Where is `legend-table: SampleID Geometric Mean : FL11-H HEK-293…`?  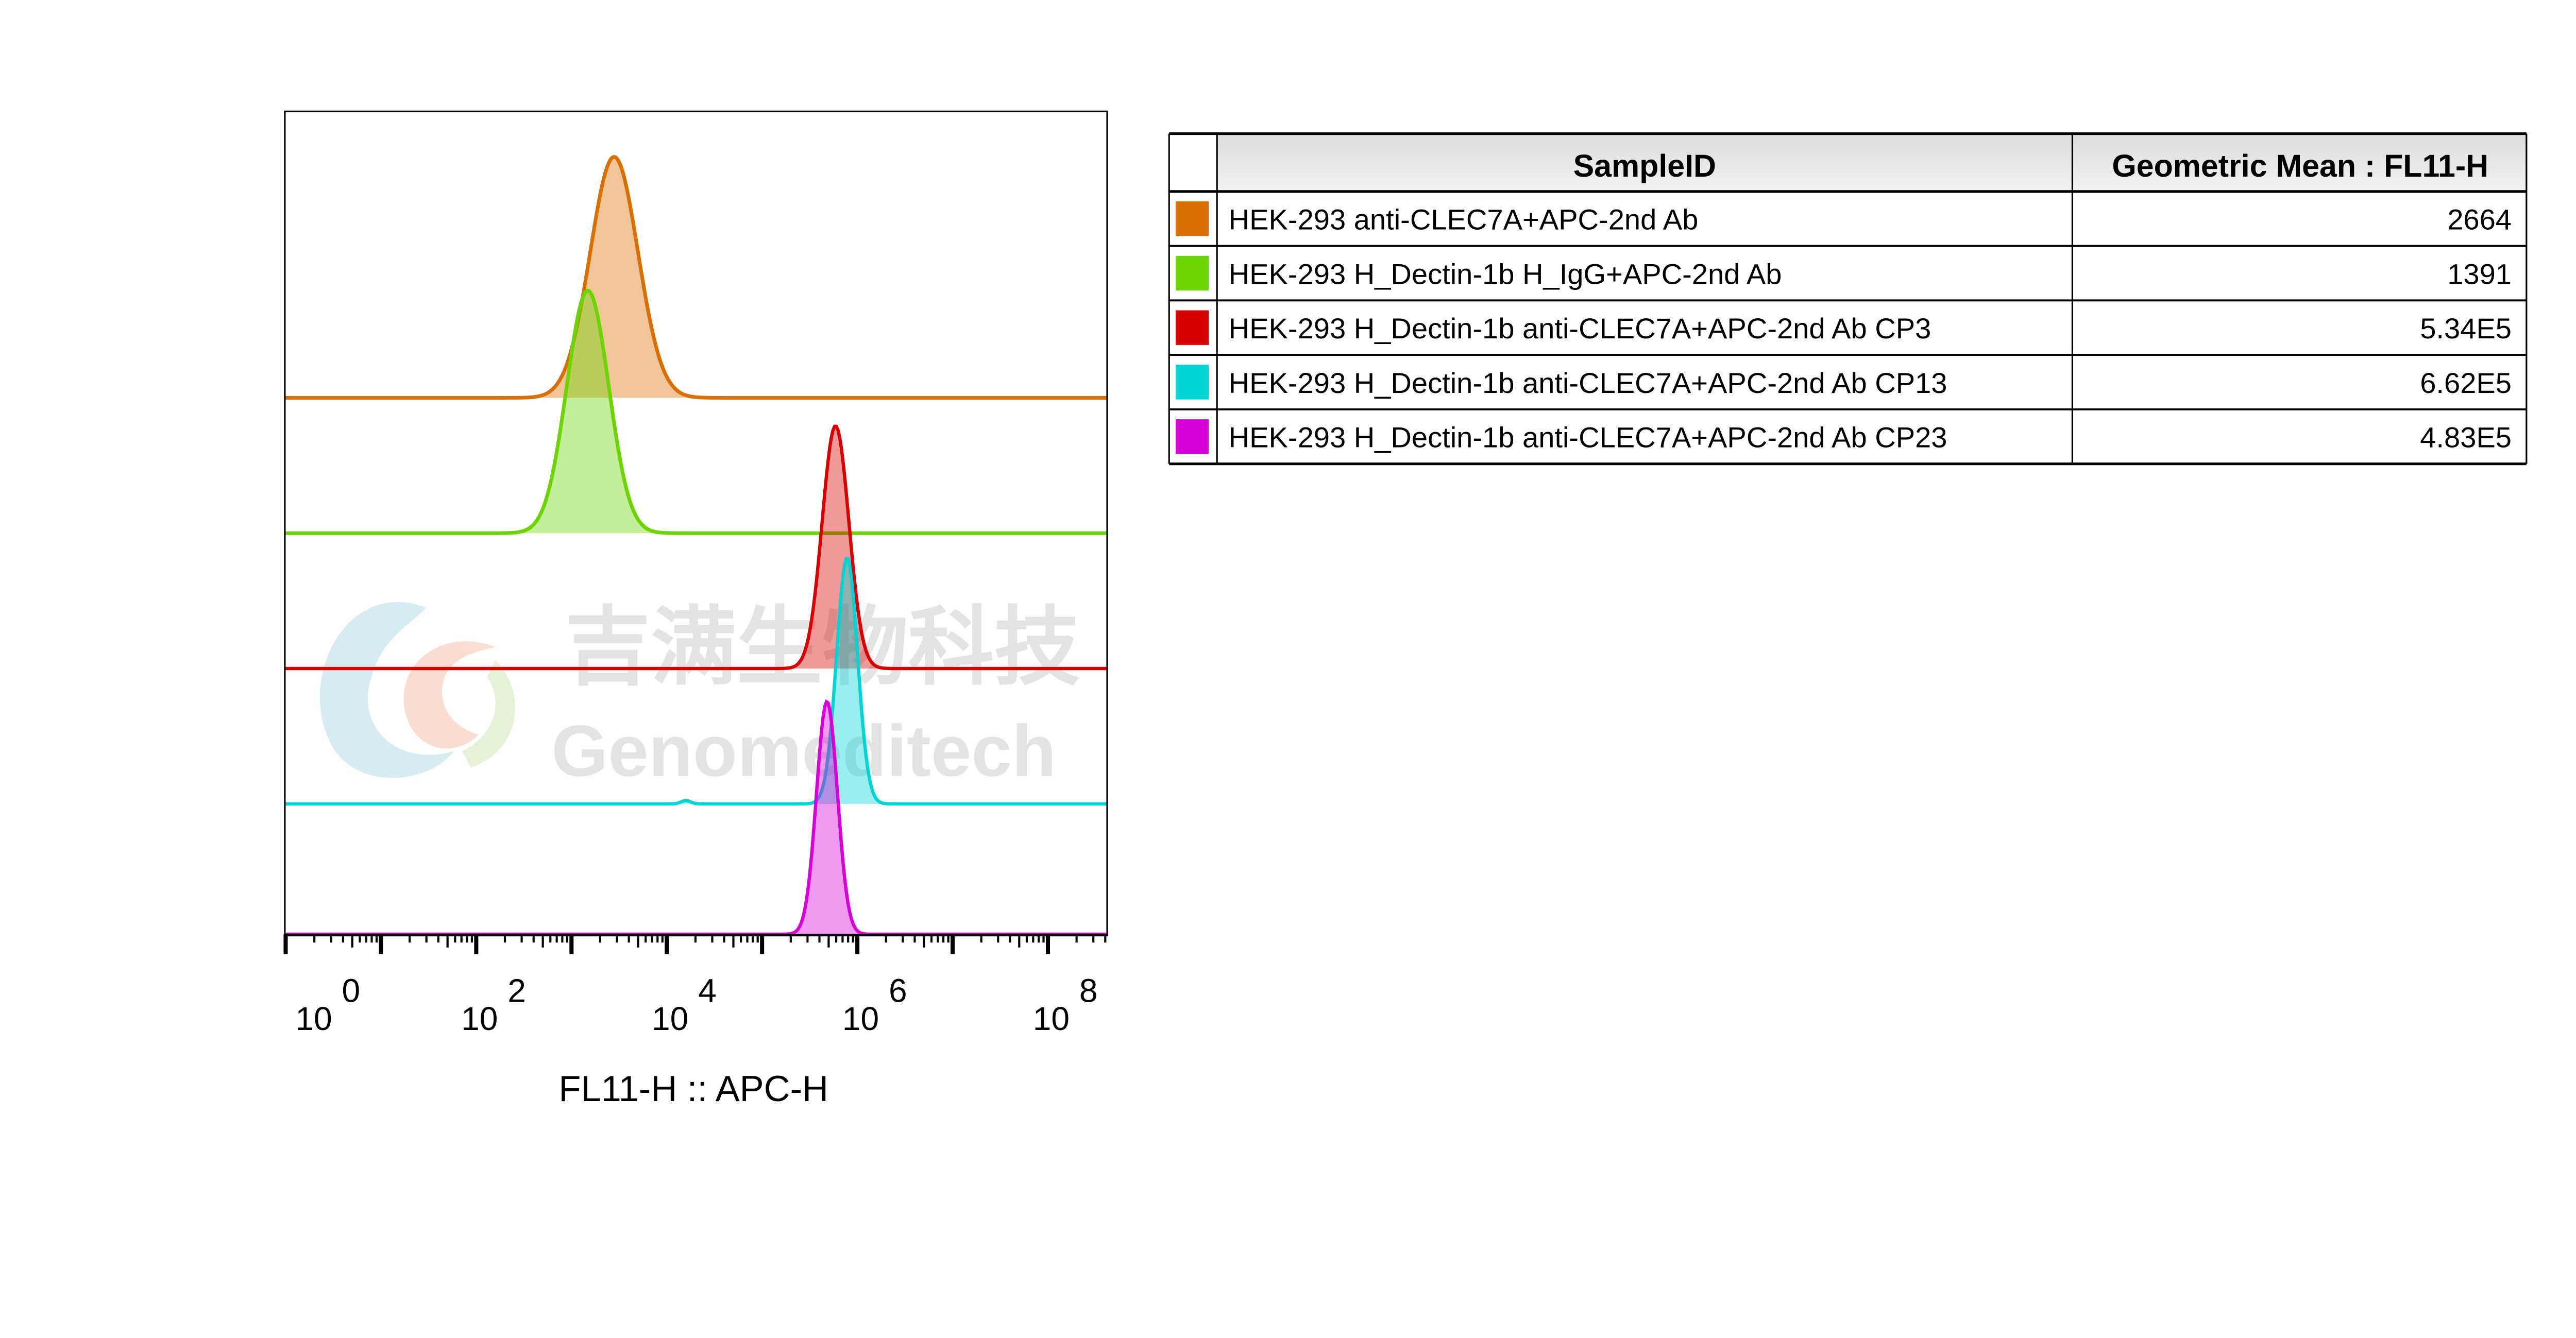 legend-table: SampleID Geometric Mean : FL11-H HEK-293… is located at coordinates (1848, 299).